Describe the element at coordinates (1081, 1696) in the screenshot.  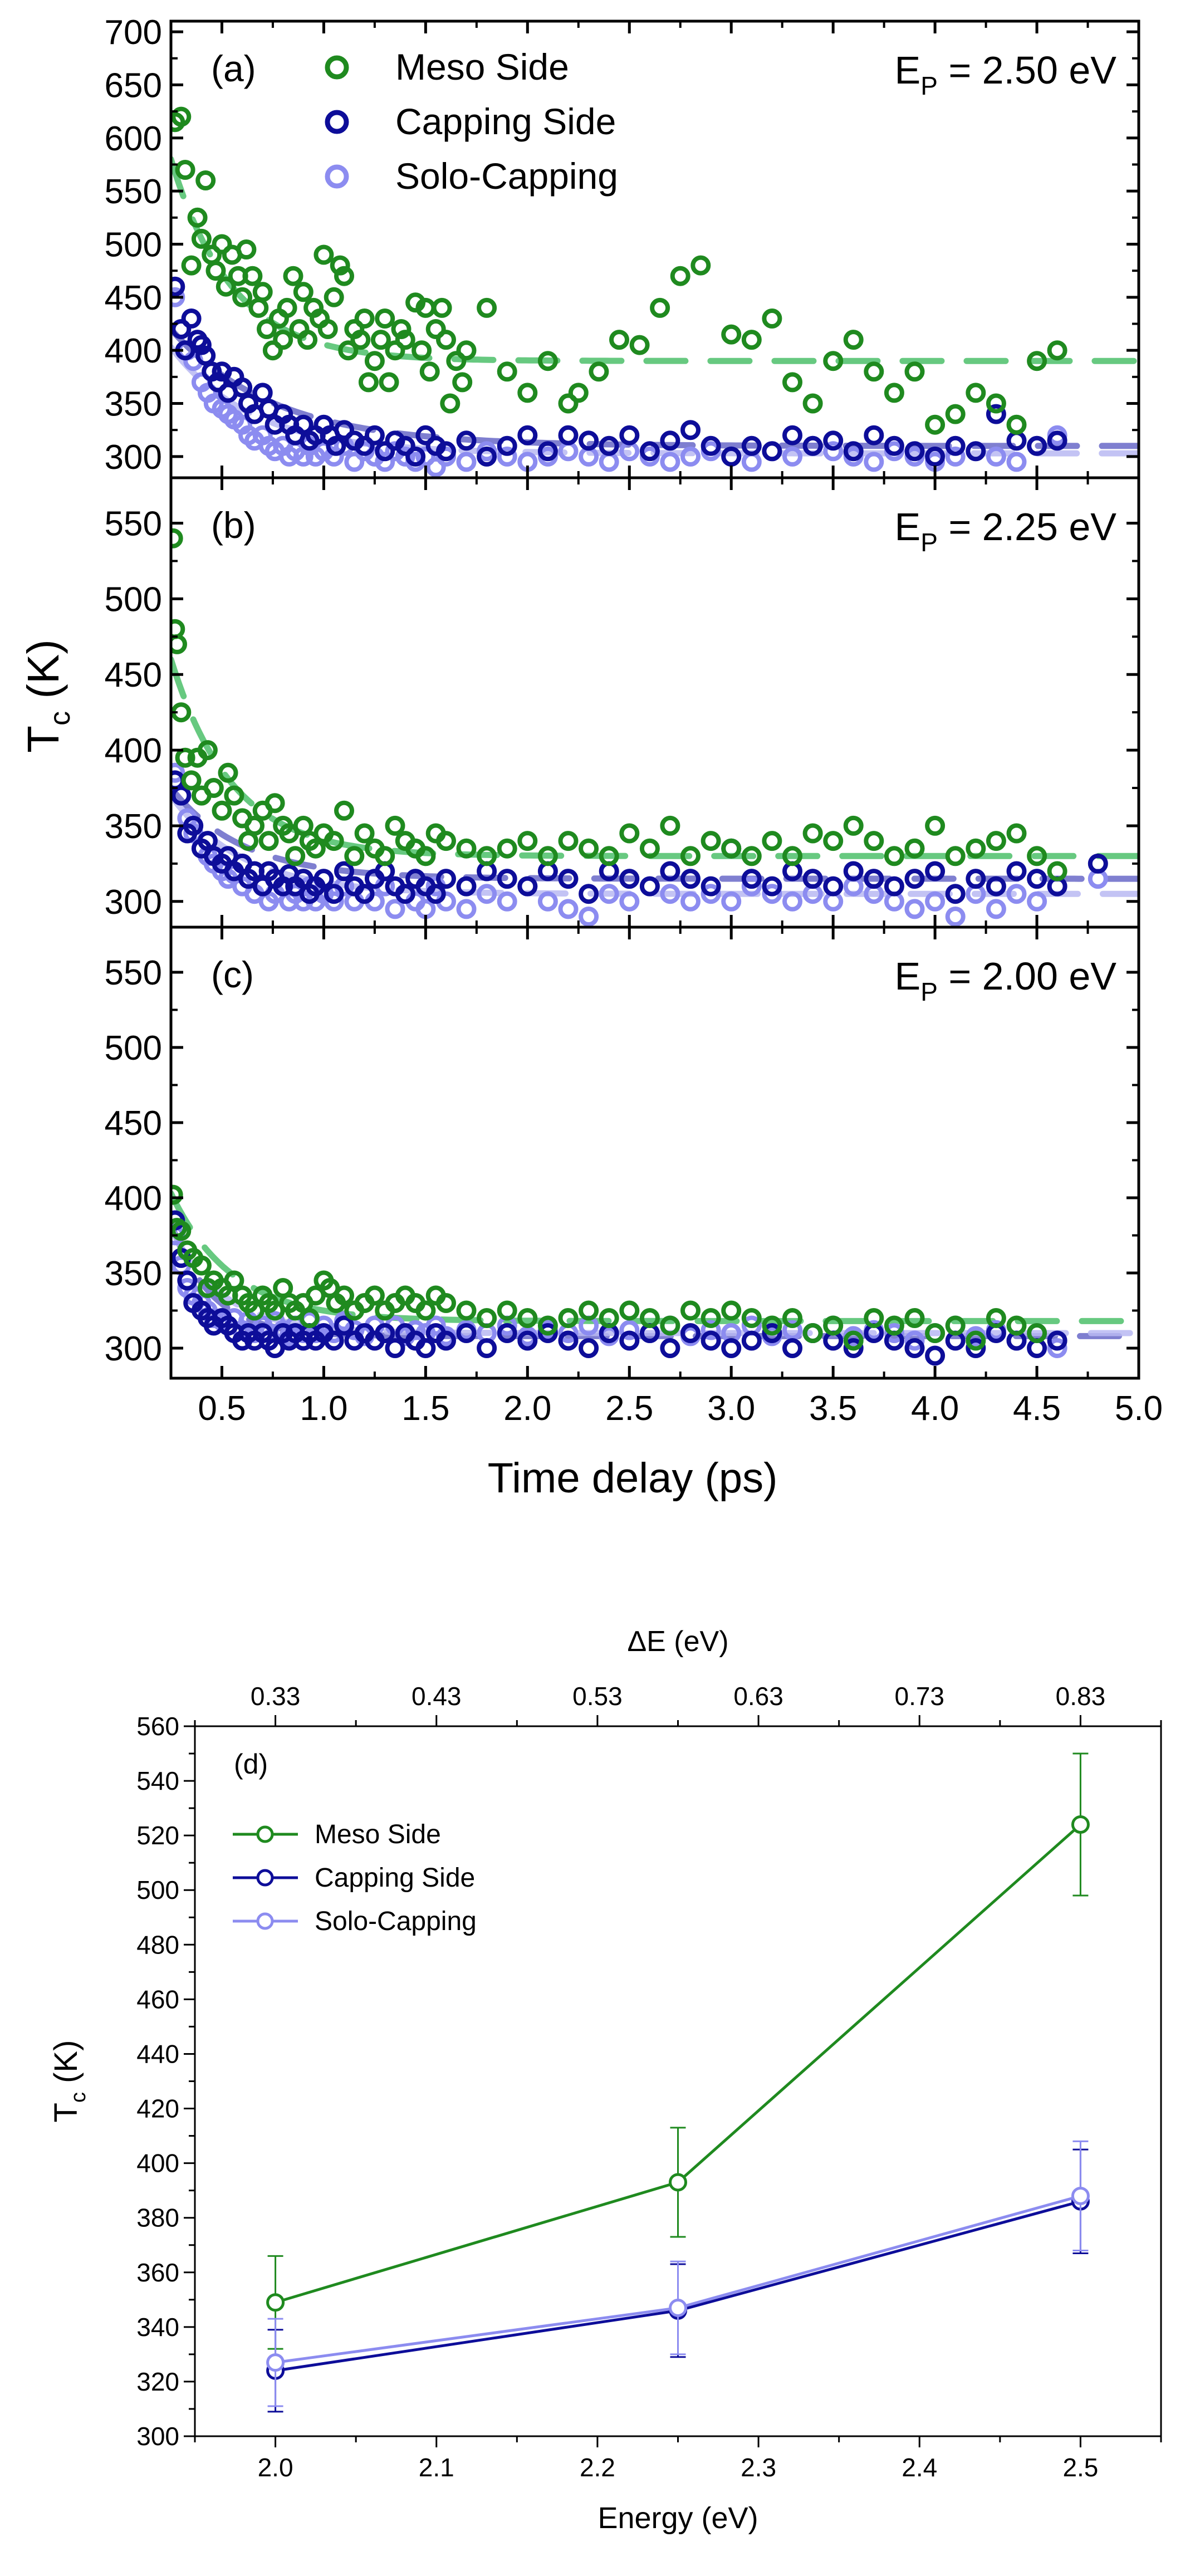
I see `top-x-tick-label: 0.83` at that location.